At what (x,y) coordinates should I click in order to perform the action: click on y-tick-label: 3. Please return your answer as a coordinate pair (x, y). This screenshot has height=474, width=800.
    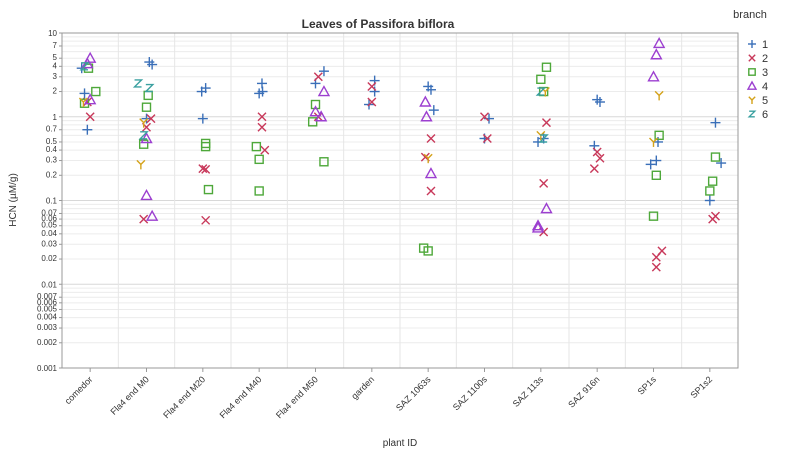
    Looking at the image, I should click on (55, 76).